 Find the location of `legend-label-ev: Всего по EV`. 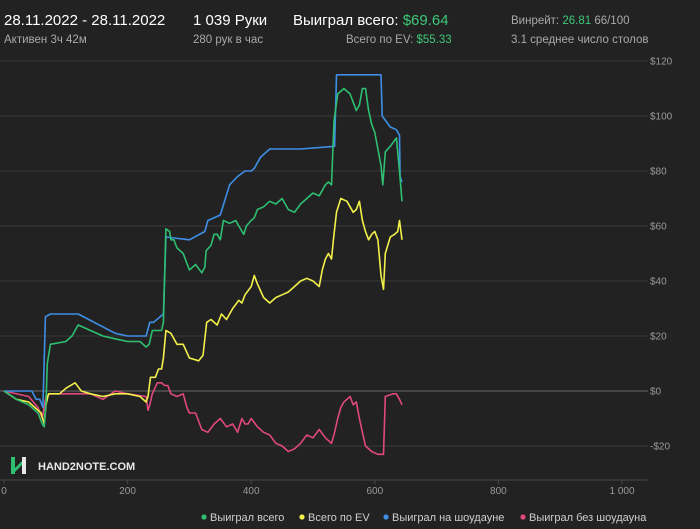

legend-label-ev: Всего по EV is located at coordinates (339, 518).